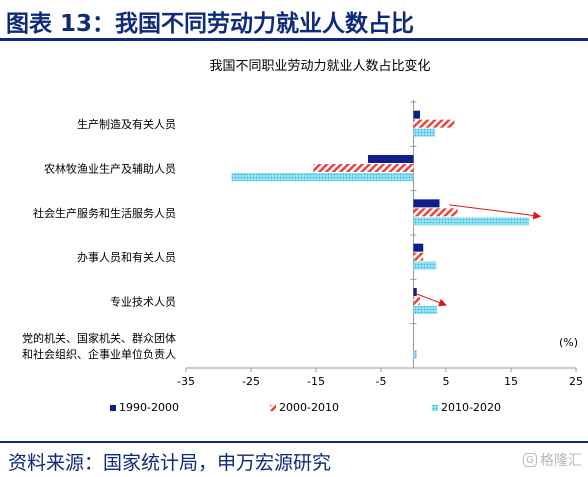  What do you see at coordinates (561, 461) in the screenshot?
I see `watermark-text: 格隆汇` at bounding box center [561, 461].